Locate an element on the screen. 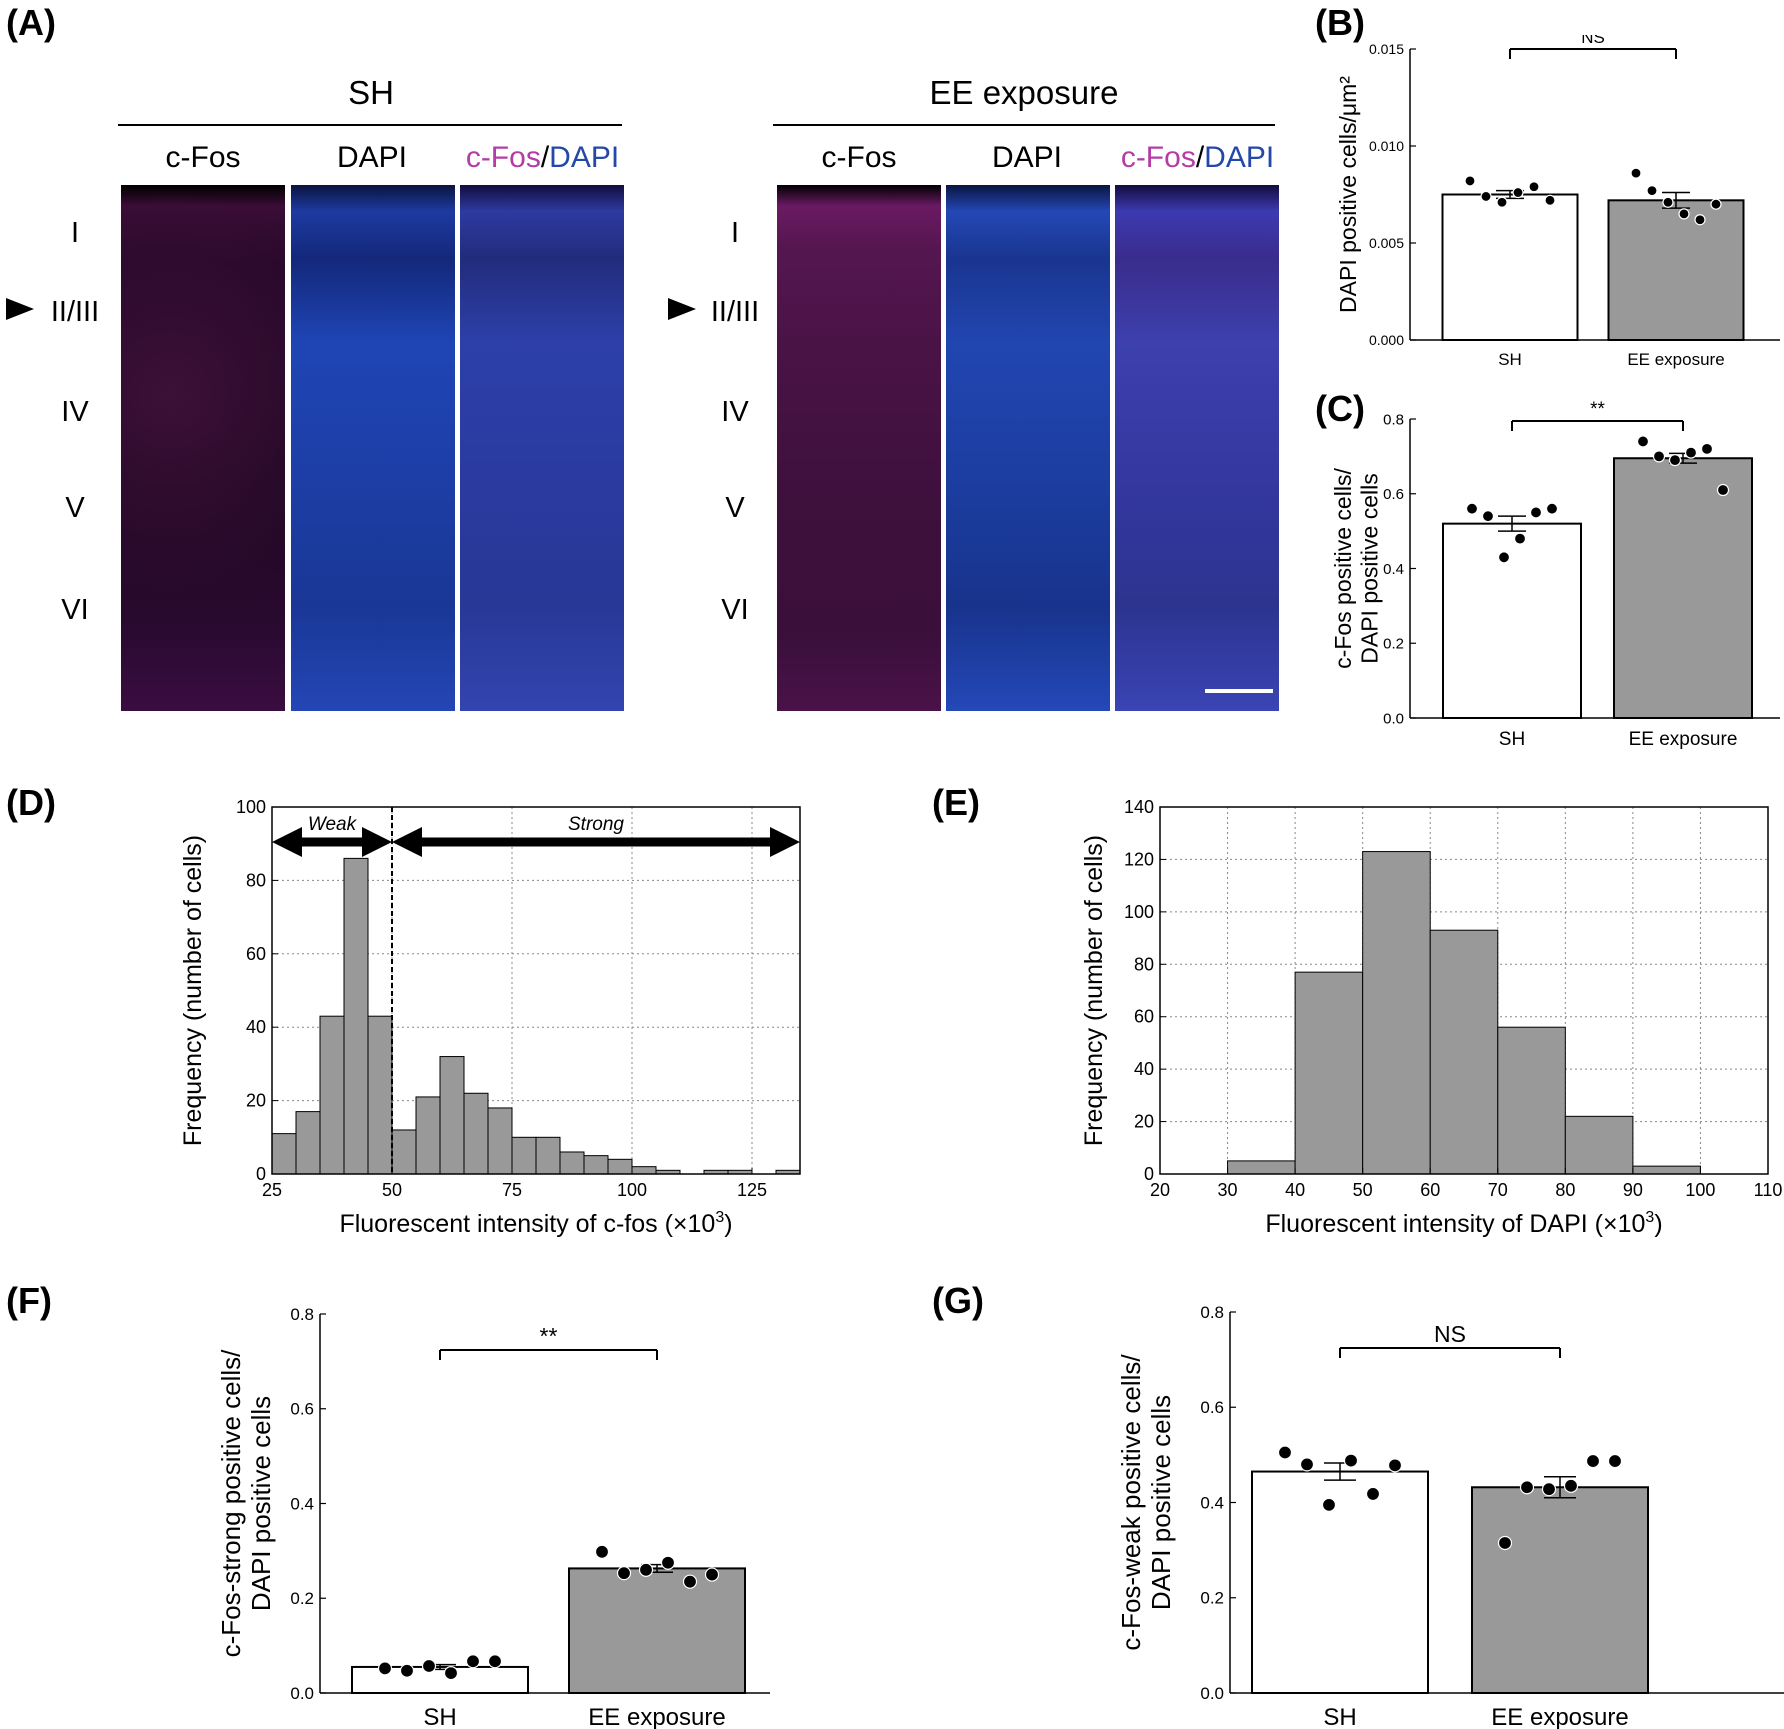 The image size is (1784, 1729). panel-label-b: (B) is located at coordinates (1340, 22).